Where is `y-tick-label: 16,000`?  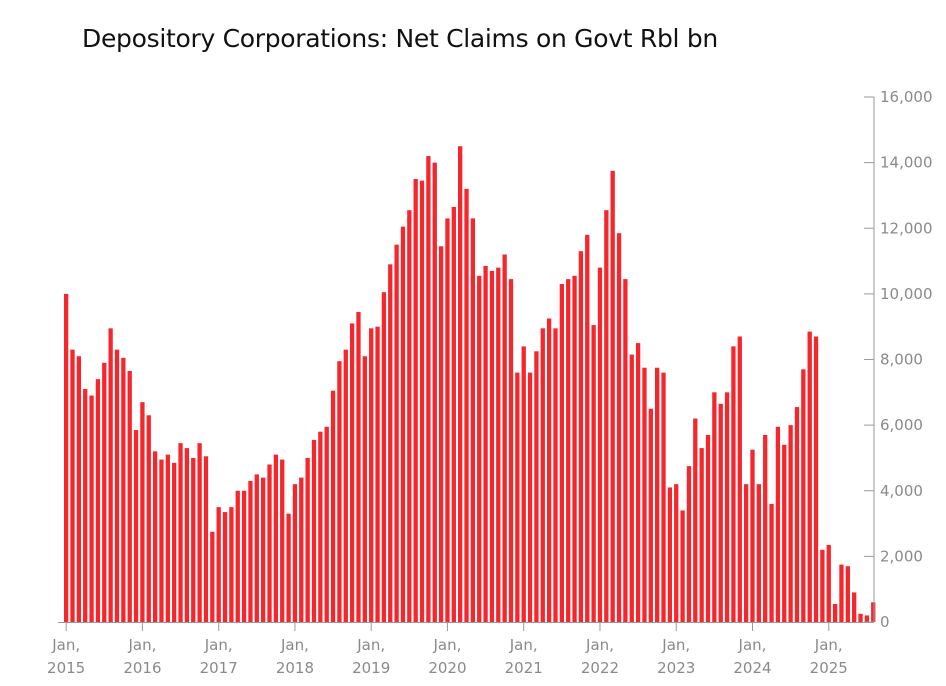
y-tick-label: 16,000 is located at coordinates (906, 97).